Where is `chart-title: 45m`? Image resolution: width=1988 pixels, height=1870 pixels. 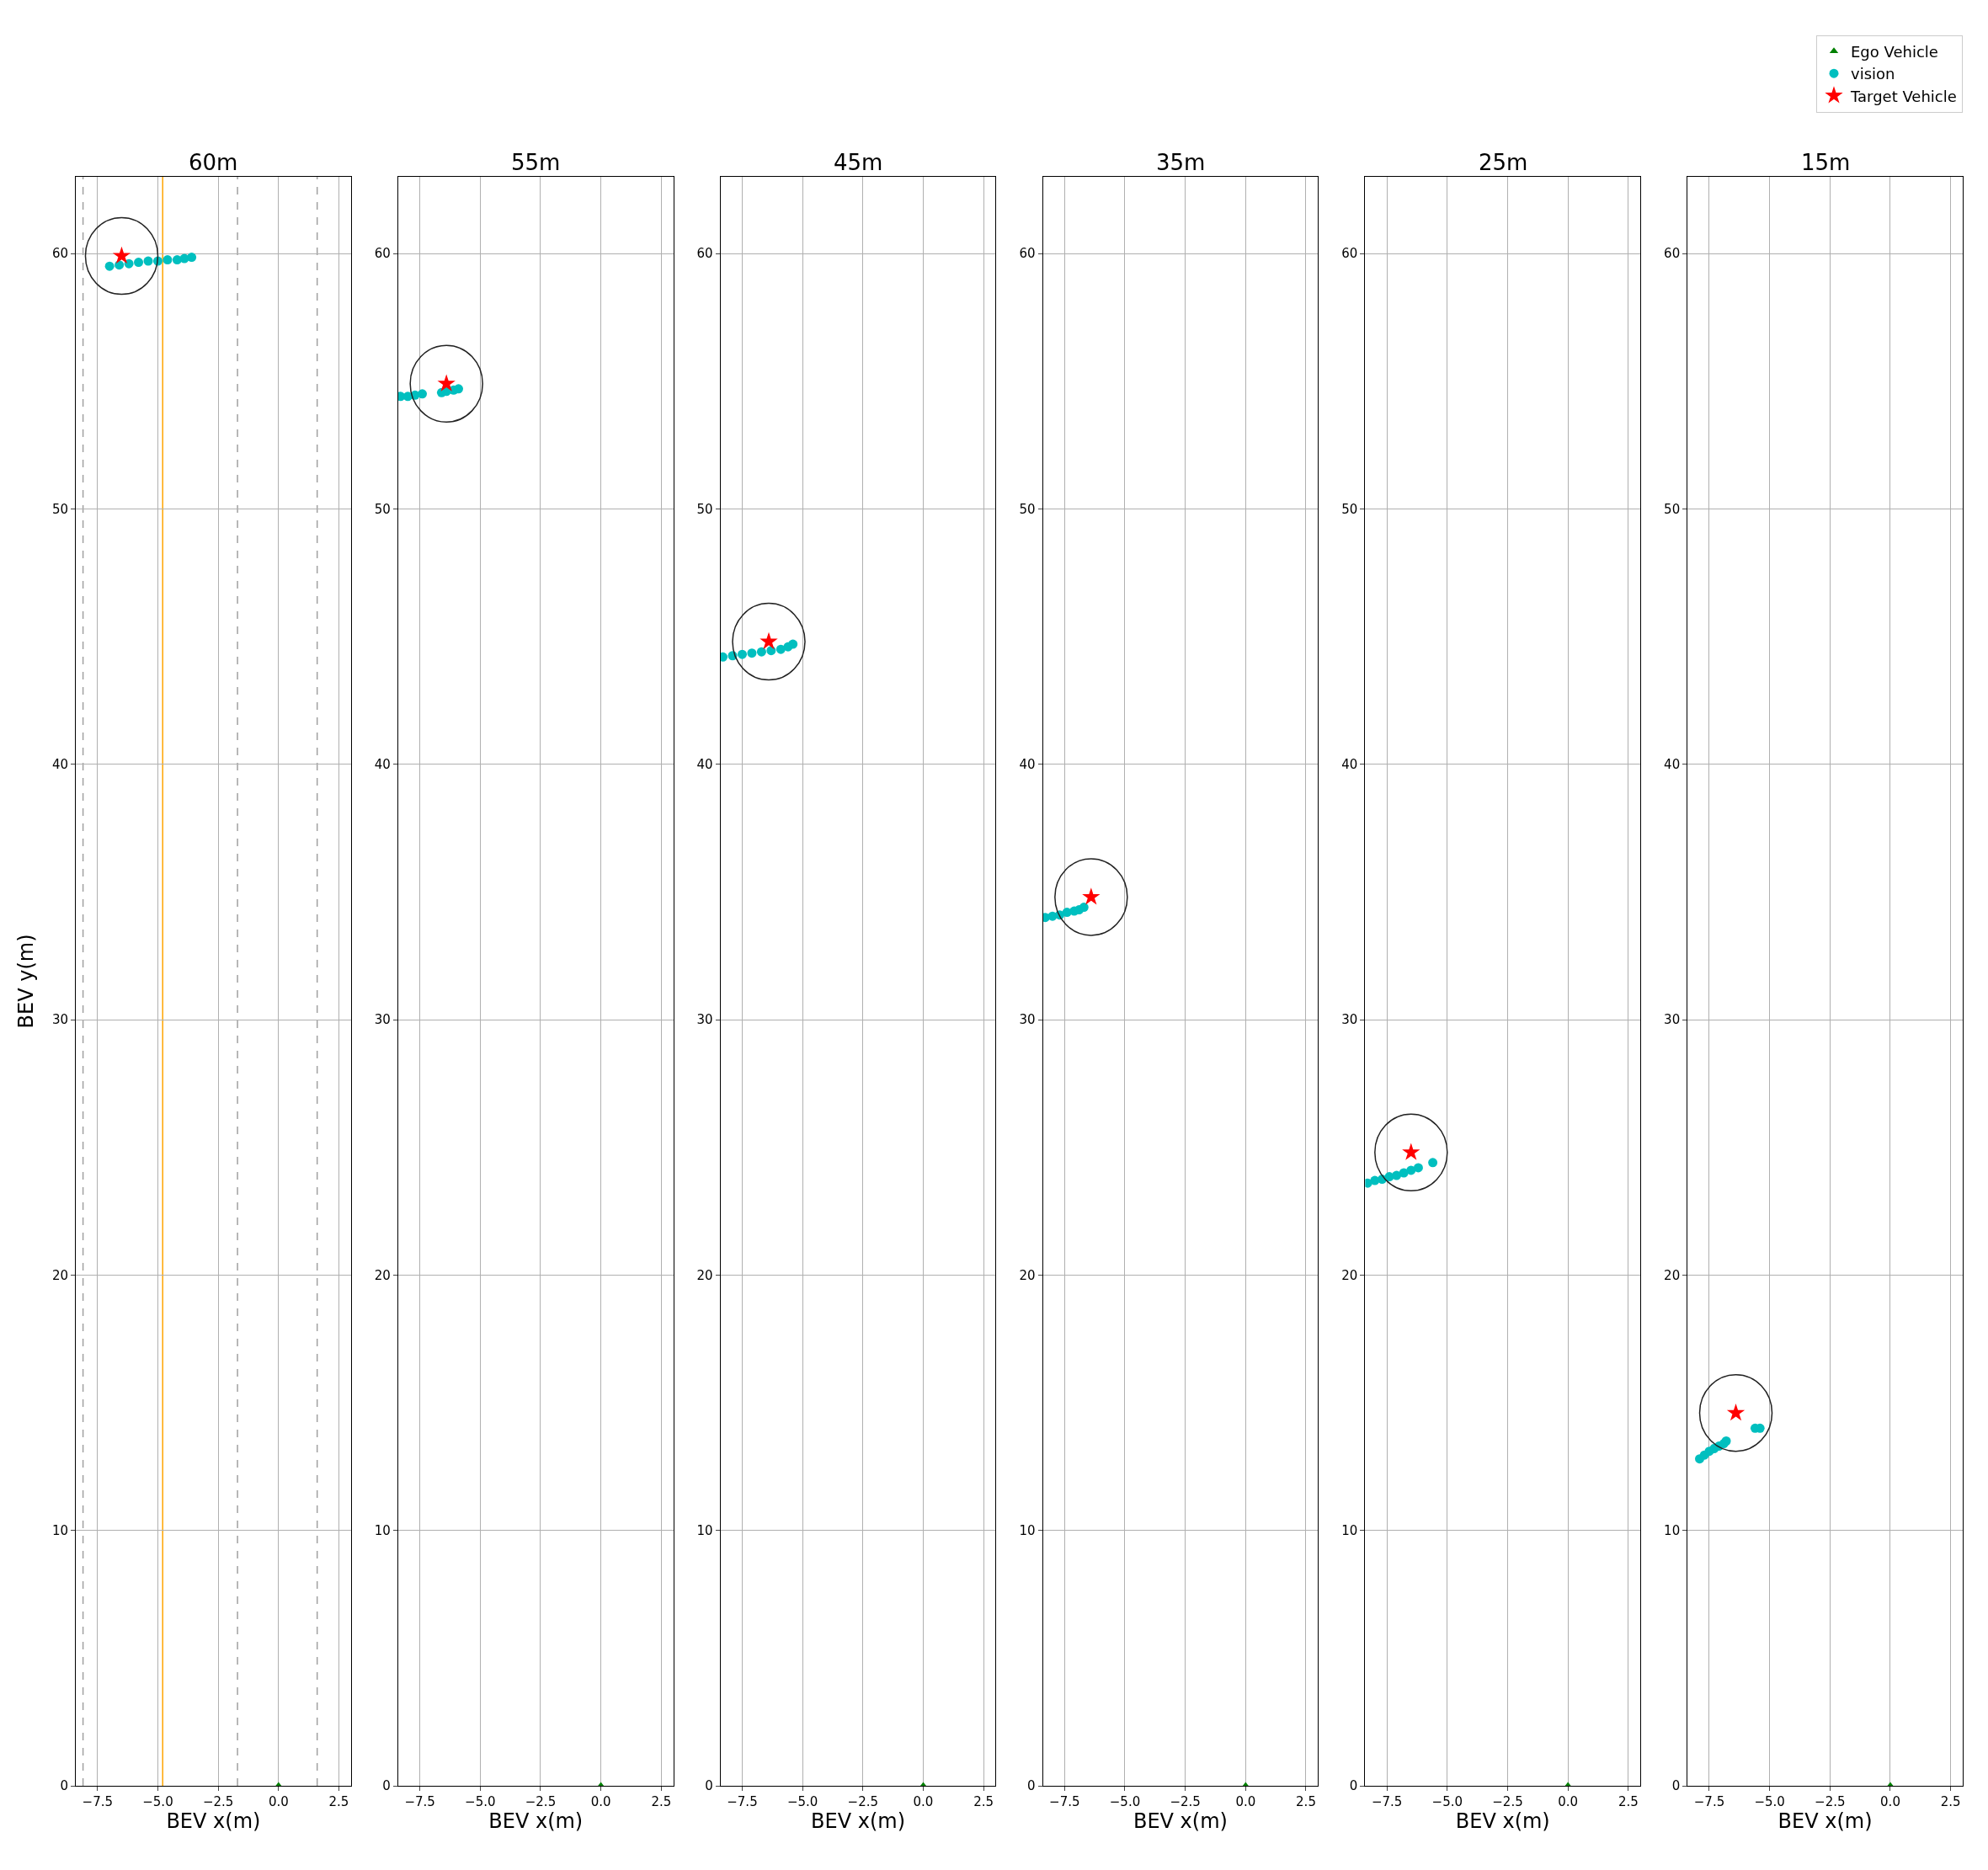
chart-title: 45m is located at coordinates (858, 162).